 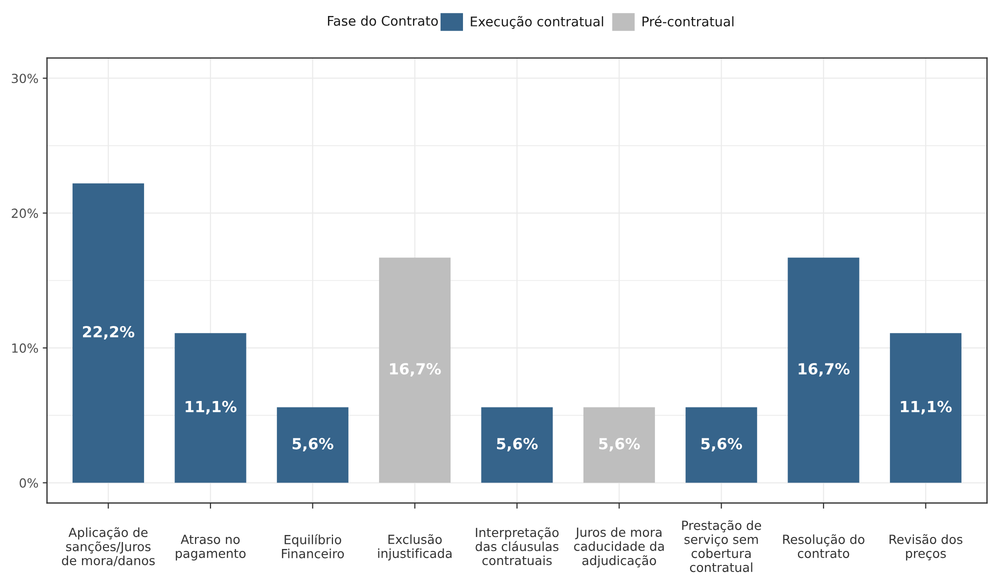 What do you see at coordinates (722, 546) in the screenshot?
I see `x-tick-label: Prestação de serviço sem cobertura contratual` at bounding box center [722, 546].